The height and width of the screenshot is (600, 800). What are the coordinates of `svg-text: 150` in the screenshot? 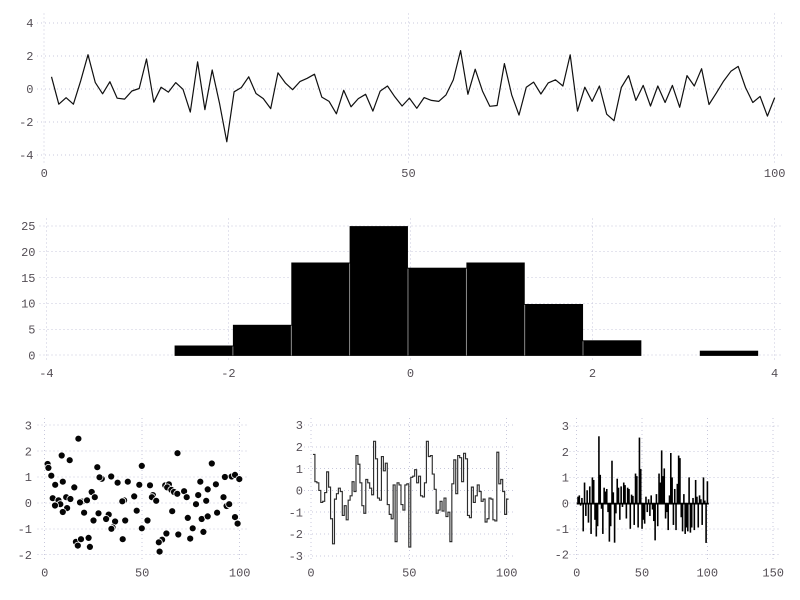 It's located at (773, 573).